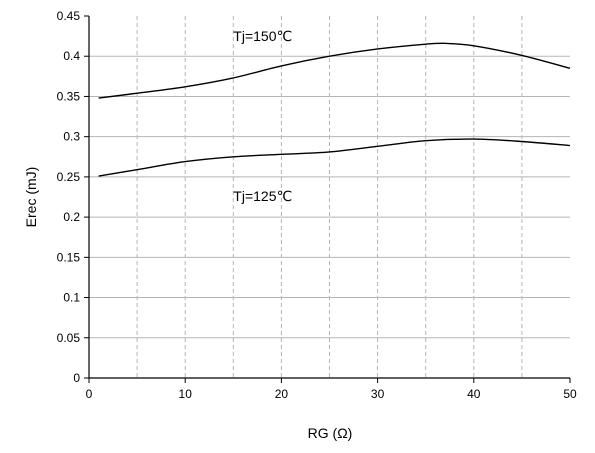 The image size is (595, 453). What do you see at coordinates (69, 16) in the screenshot?
I see `y-tick-label: 0.45` at bounding box center [69, 16].